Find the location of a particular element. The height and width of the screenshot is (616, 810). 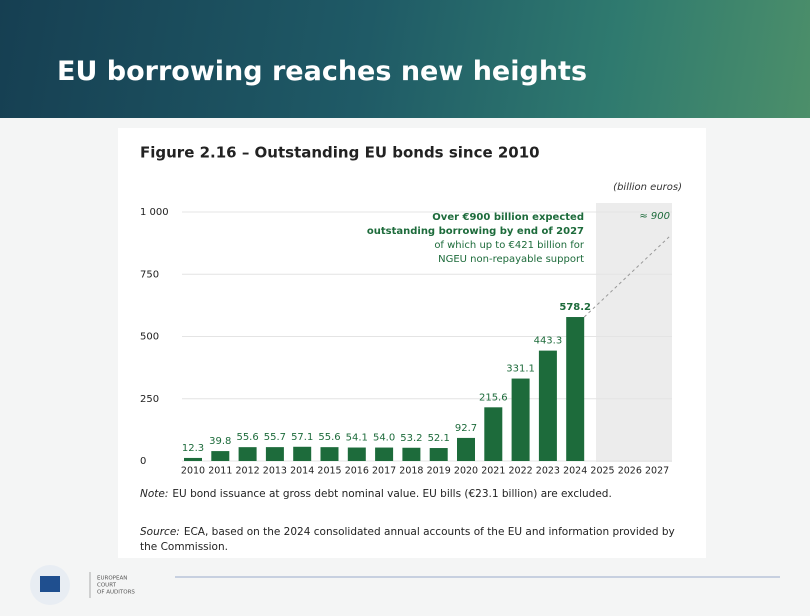

x-tick-label: 2019 is located at coordinates (439, 471).